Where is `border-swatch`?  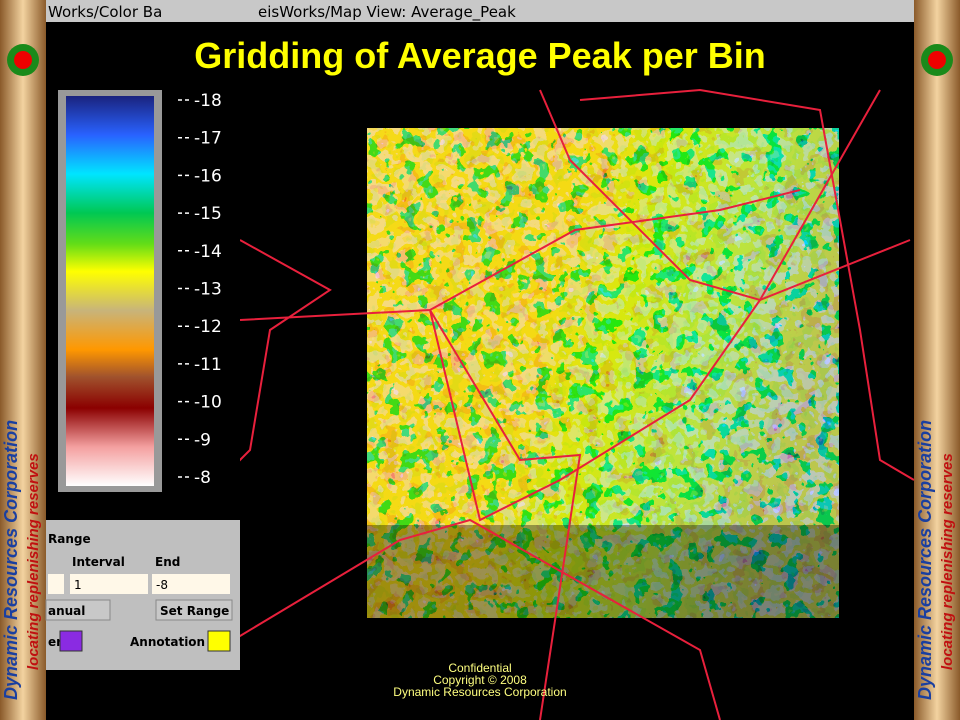
border-swatch is located at coordinates (71, 641).